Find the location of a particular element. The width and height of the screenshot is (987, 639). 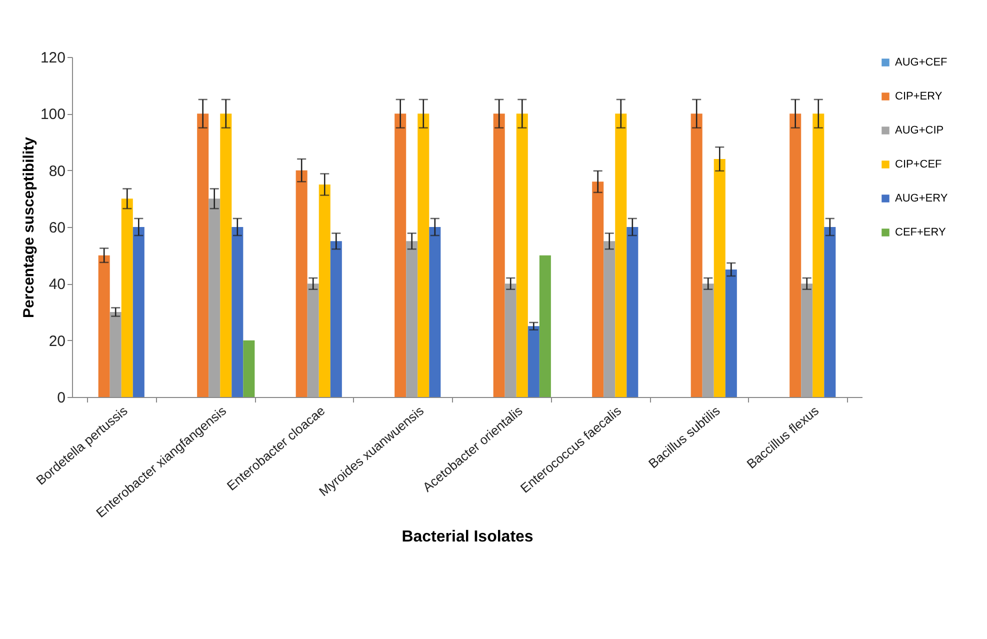

y-tick-label: 0 is located at coordinates (61, 398).